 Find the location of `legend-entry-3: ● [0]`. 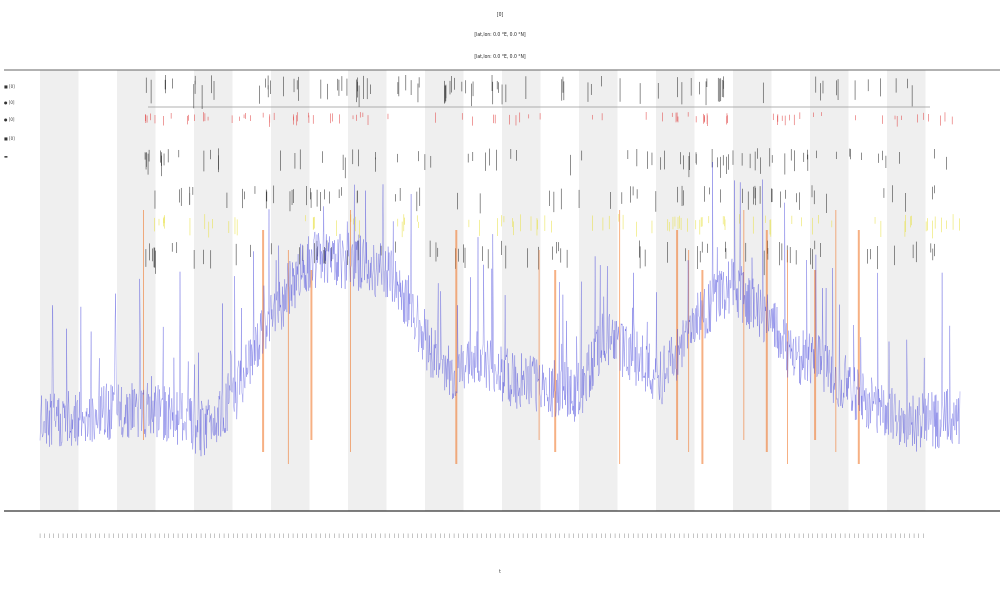

legend-entry-3: ● [0] is located at coordinates (9, 119).